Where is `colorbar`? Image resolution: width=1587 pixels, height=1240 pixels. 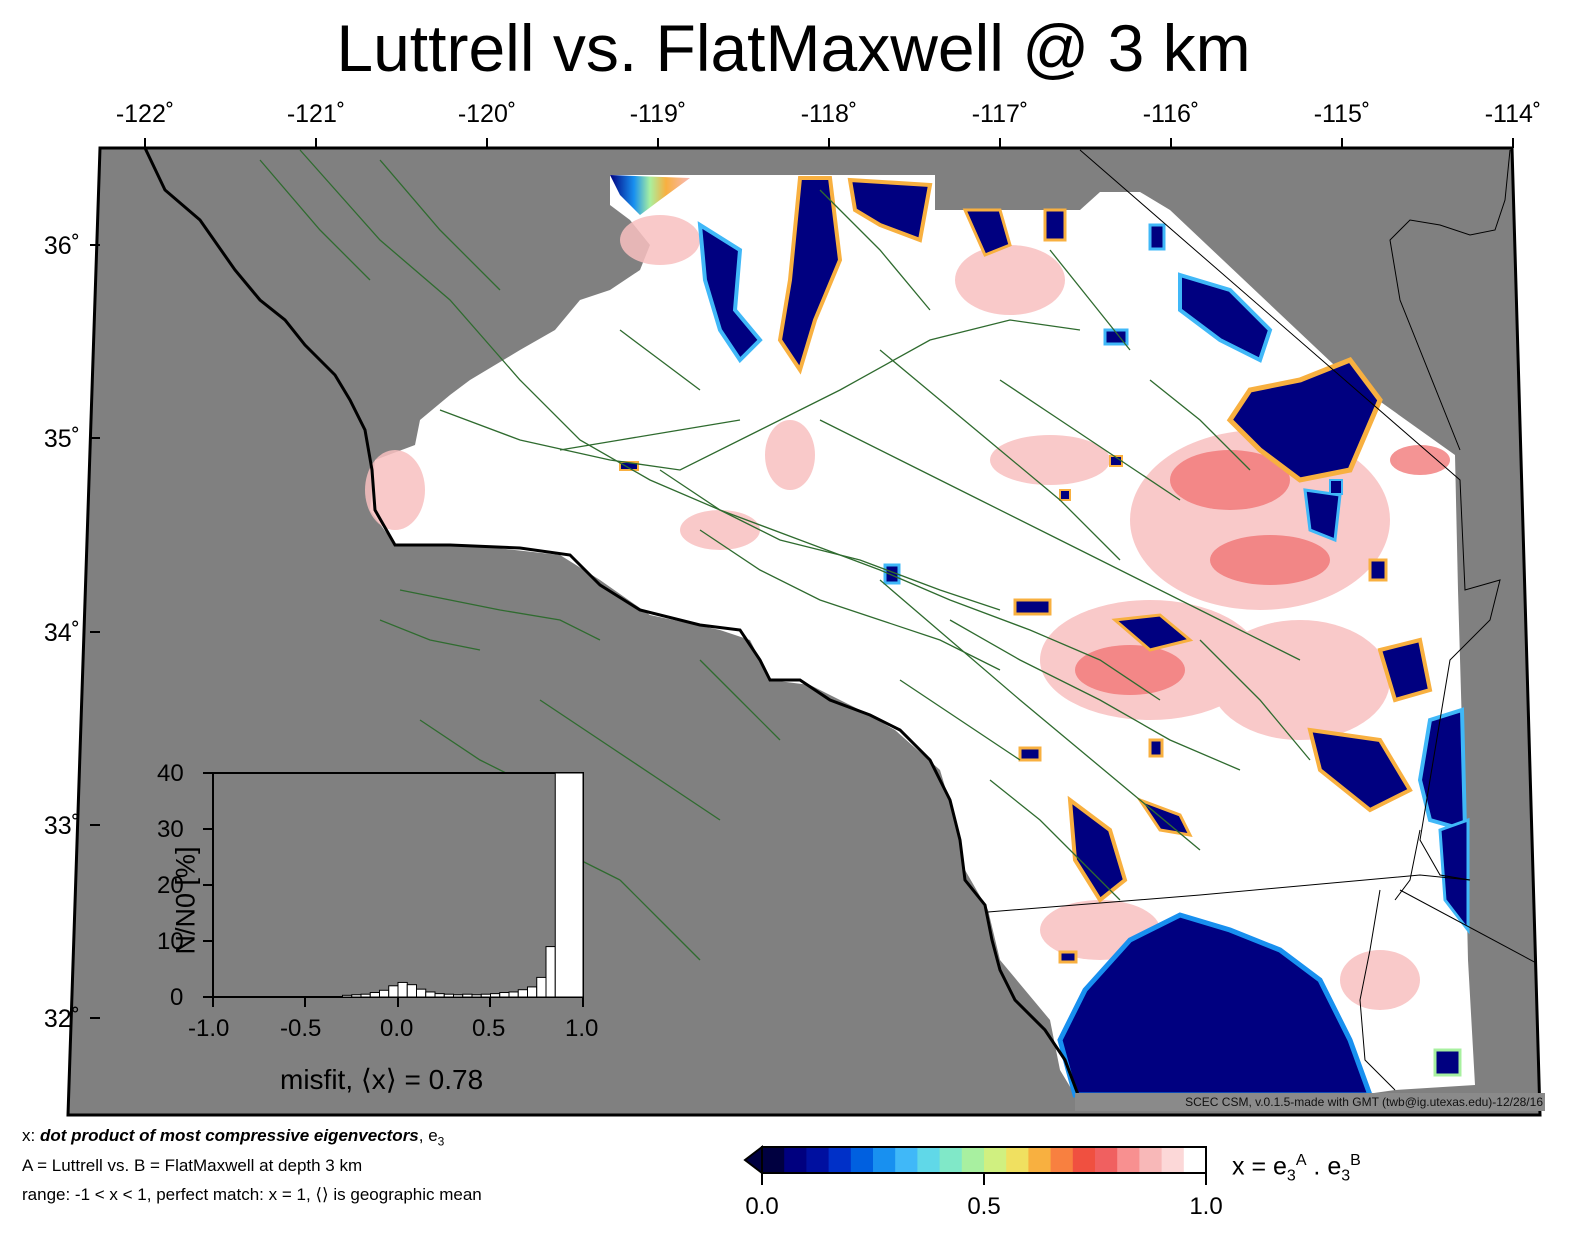
colorbar is located at coordinates (975, 1164).